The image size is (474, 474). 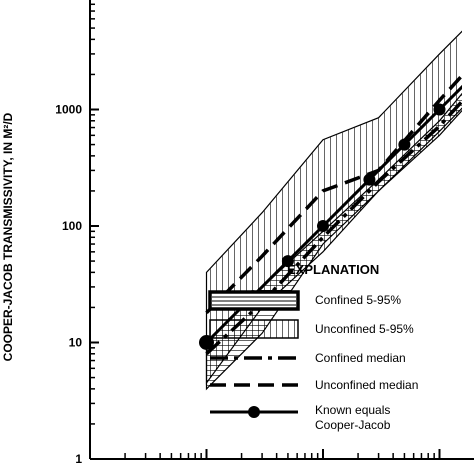 I want to click on y-tick-label: 1, so click(x=78, y=459).